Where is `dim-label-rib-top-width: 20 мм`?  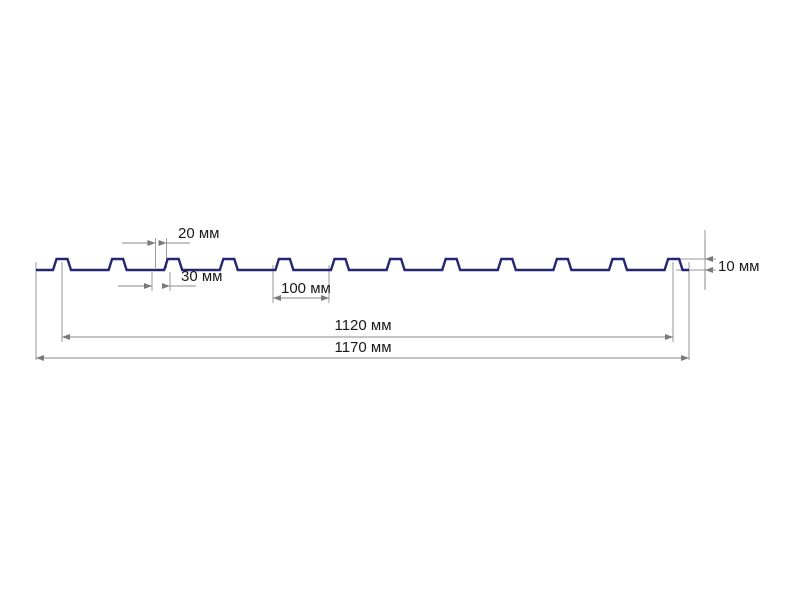
dim-label-rib-top-width: 20 мм is located at coordinates (198, 233).